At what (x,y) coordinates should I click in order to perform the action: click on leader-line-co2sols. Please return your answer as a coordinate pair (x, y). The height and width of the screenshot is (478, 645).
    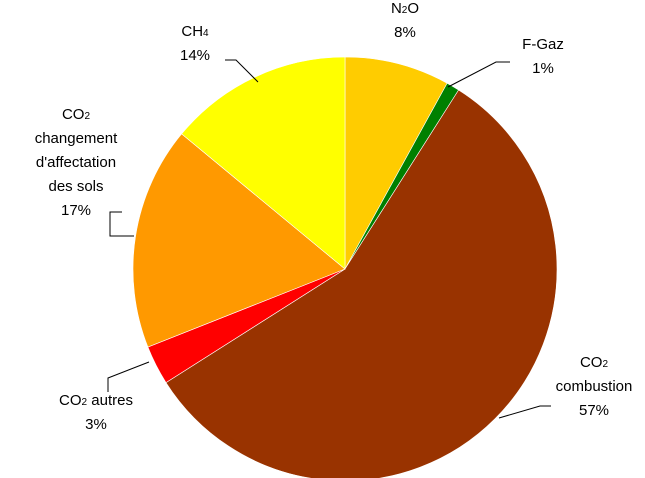
    Looking at the image, I should click on (121, 224).